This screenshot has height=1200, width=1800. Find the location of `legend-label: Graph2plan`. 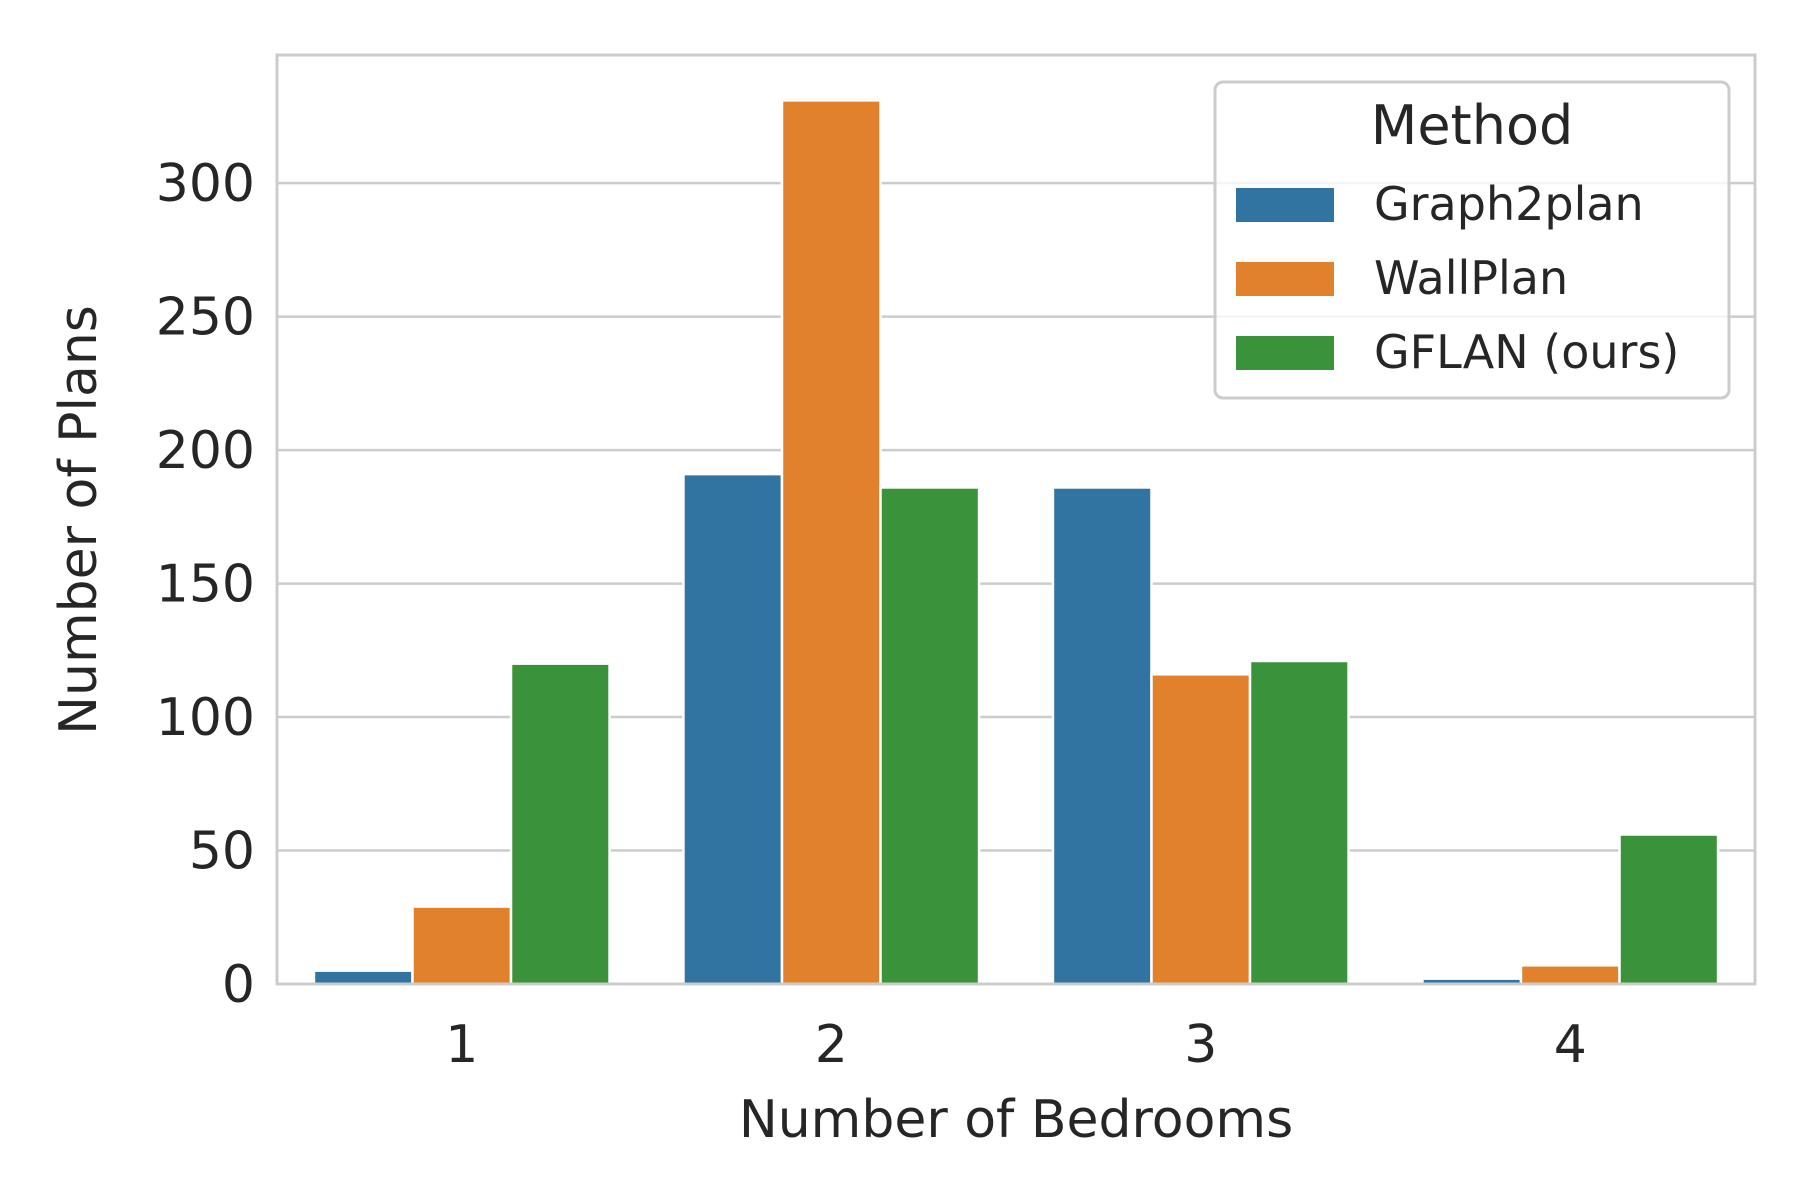

legend-label: Graph2plan is located at coordinates (1509, 204).